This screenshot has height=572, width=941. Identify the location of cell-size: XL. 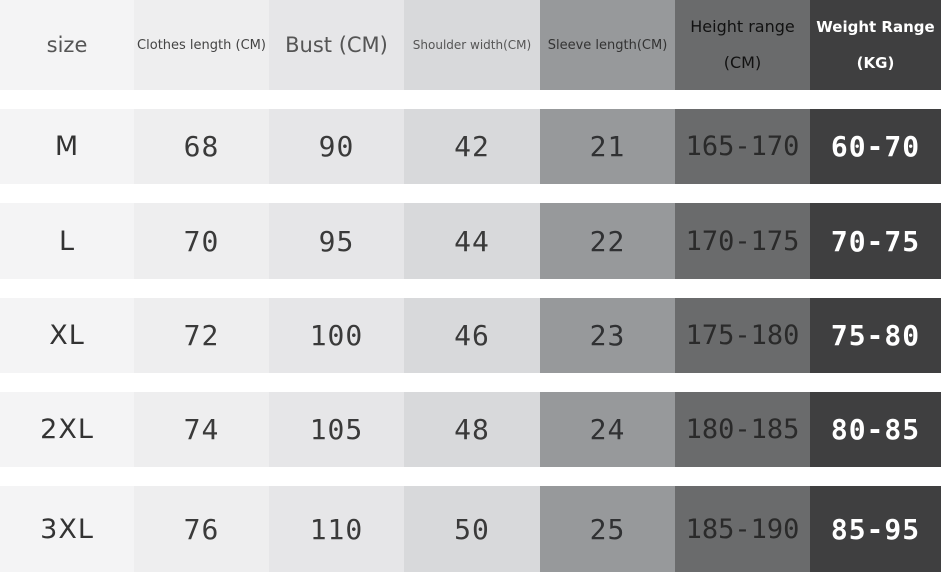
(67, 335).